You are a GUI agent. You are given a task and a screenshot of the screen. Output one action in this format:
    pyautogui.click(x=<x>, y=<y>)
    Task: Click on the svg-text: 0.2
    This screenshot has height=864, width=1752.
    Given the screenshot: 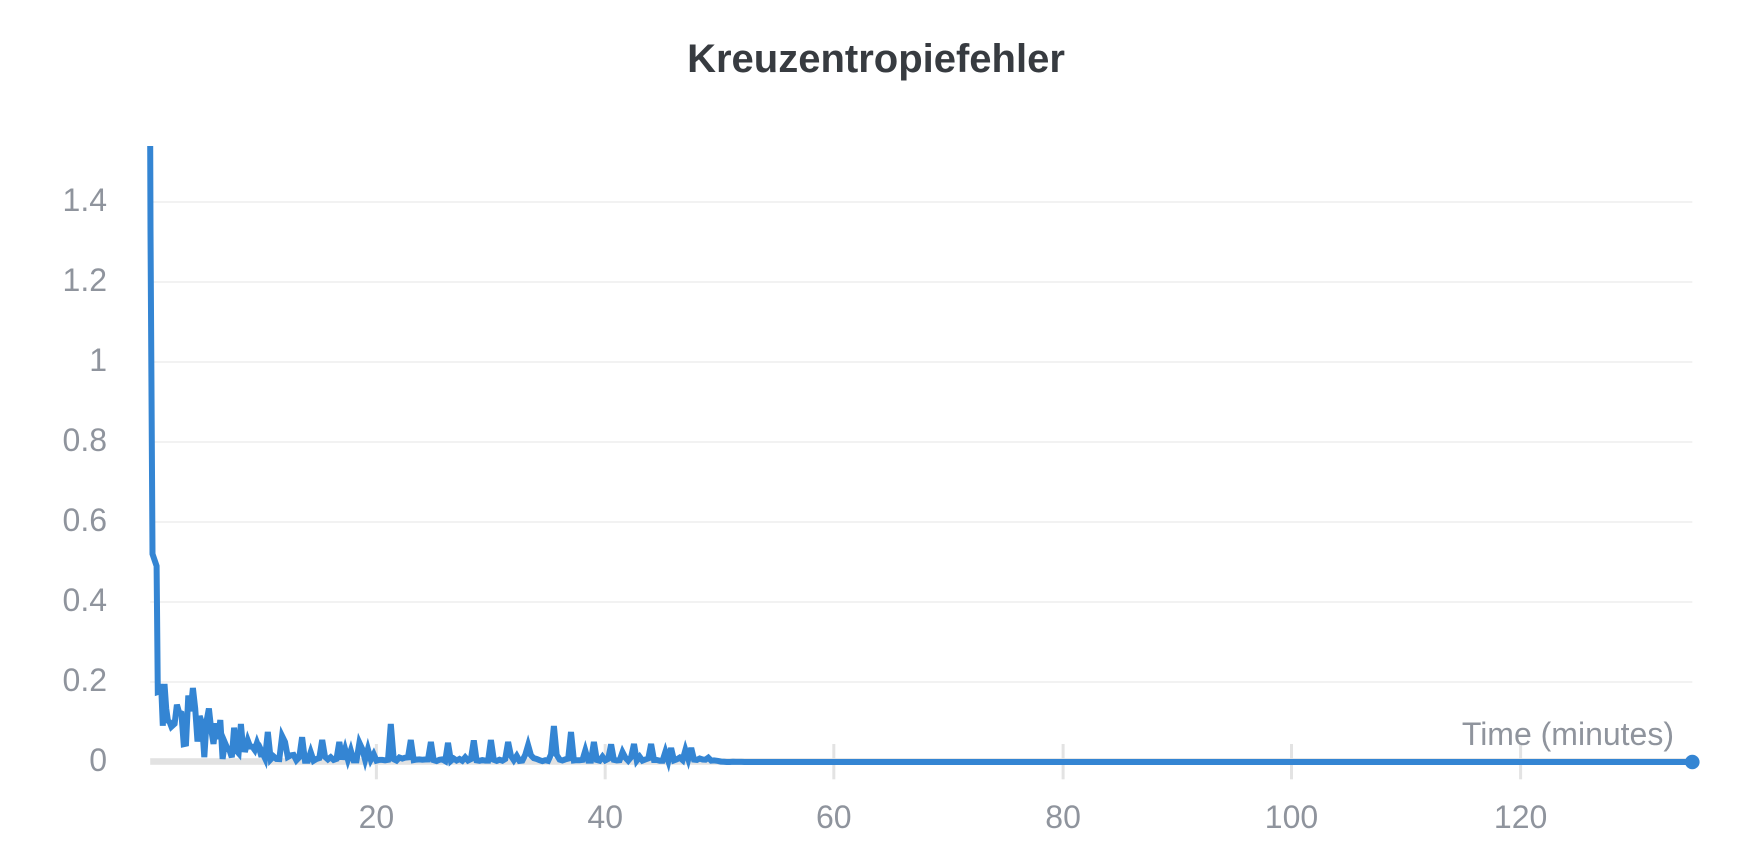 What is the action you would take?
    pyautogui.click(x=85, y=680)
    